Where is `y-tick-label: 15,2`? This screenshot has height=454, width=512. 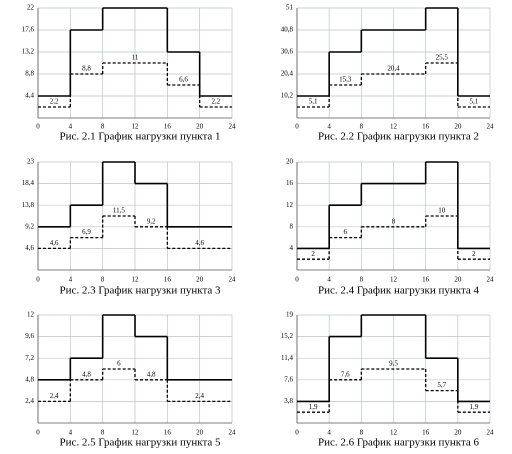
y-tick-label: 15,2 is located at coordinates (287, 336).